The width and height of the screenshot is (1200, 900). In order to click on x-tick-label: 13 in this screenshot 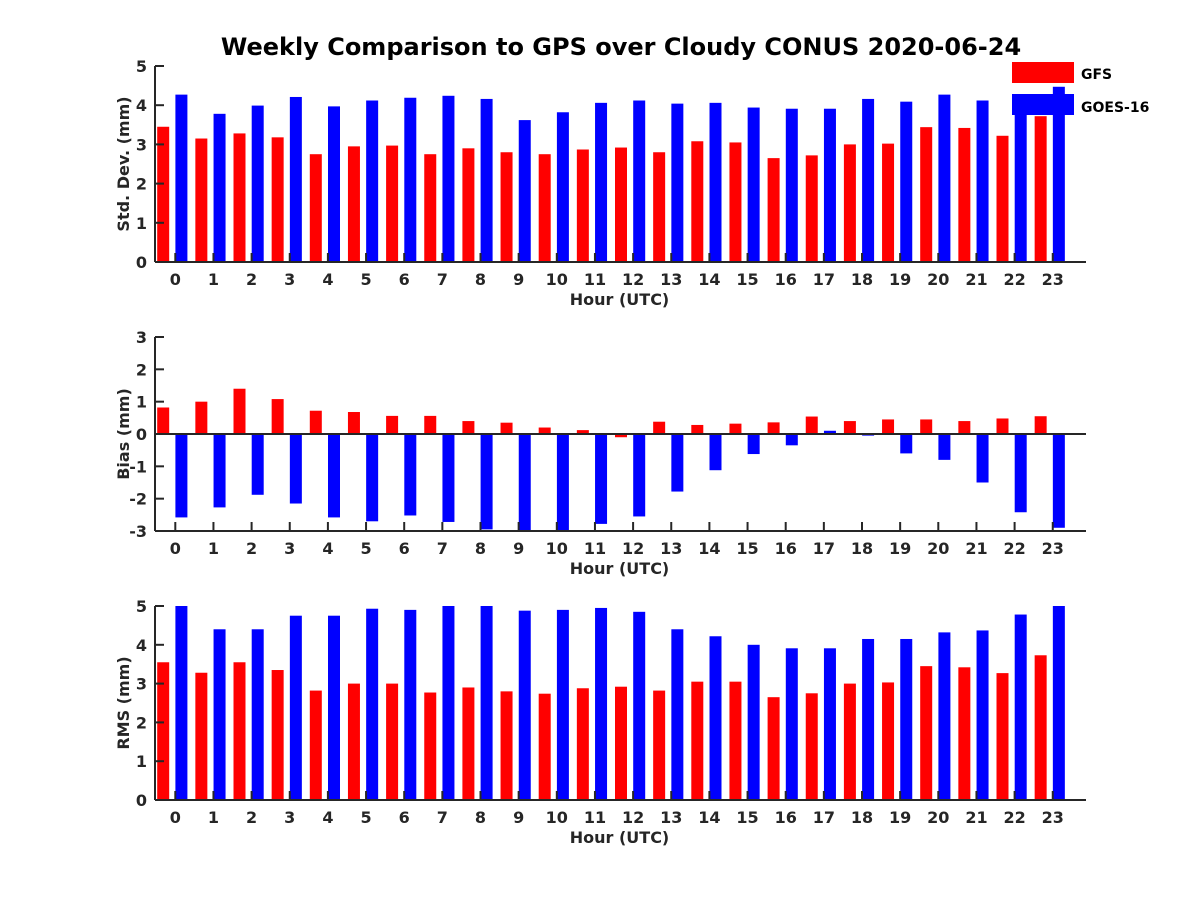, I will do `click(671, 548)`.